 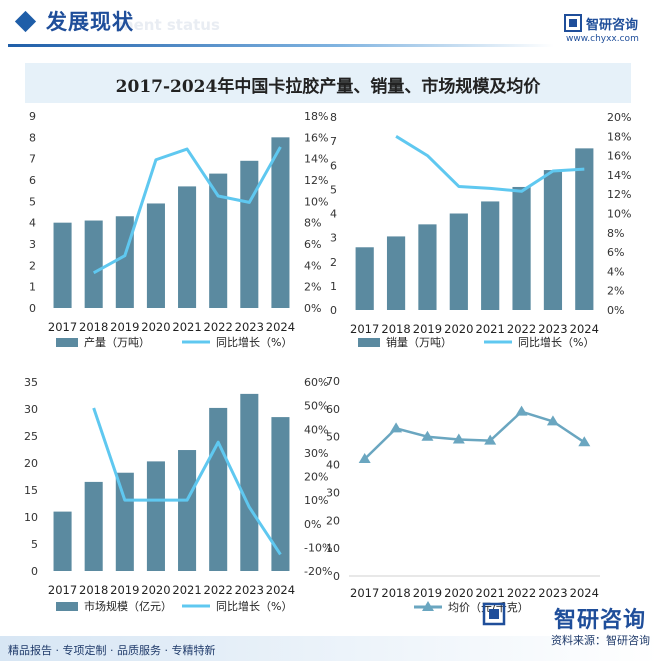 What do you see at coordinates (128, 606) in the screenshot?
I see `legend-label: 市场规模（亿元）` at bounding box center [128, 606].